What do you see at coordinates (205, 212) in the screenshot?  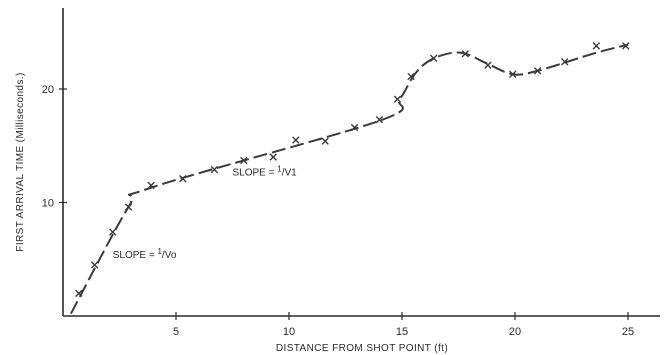 I see `slope-annotations: SLOPE = 1/V1 SLOPE = 1/Vo` at bounding box center [205, 212].